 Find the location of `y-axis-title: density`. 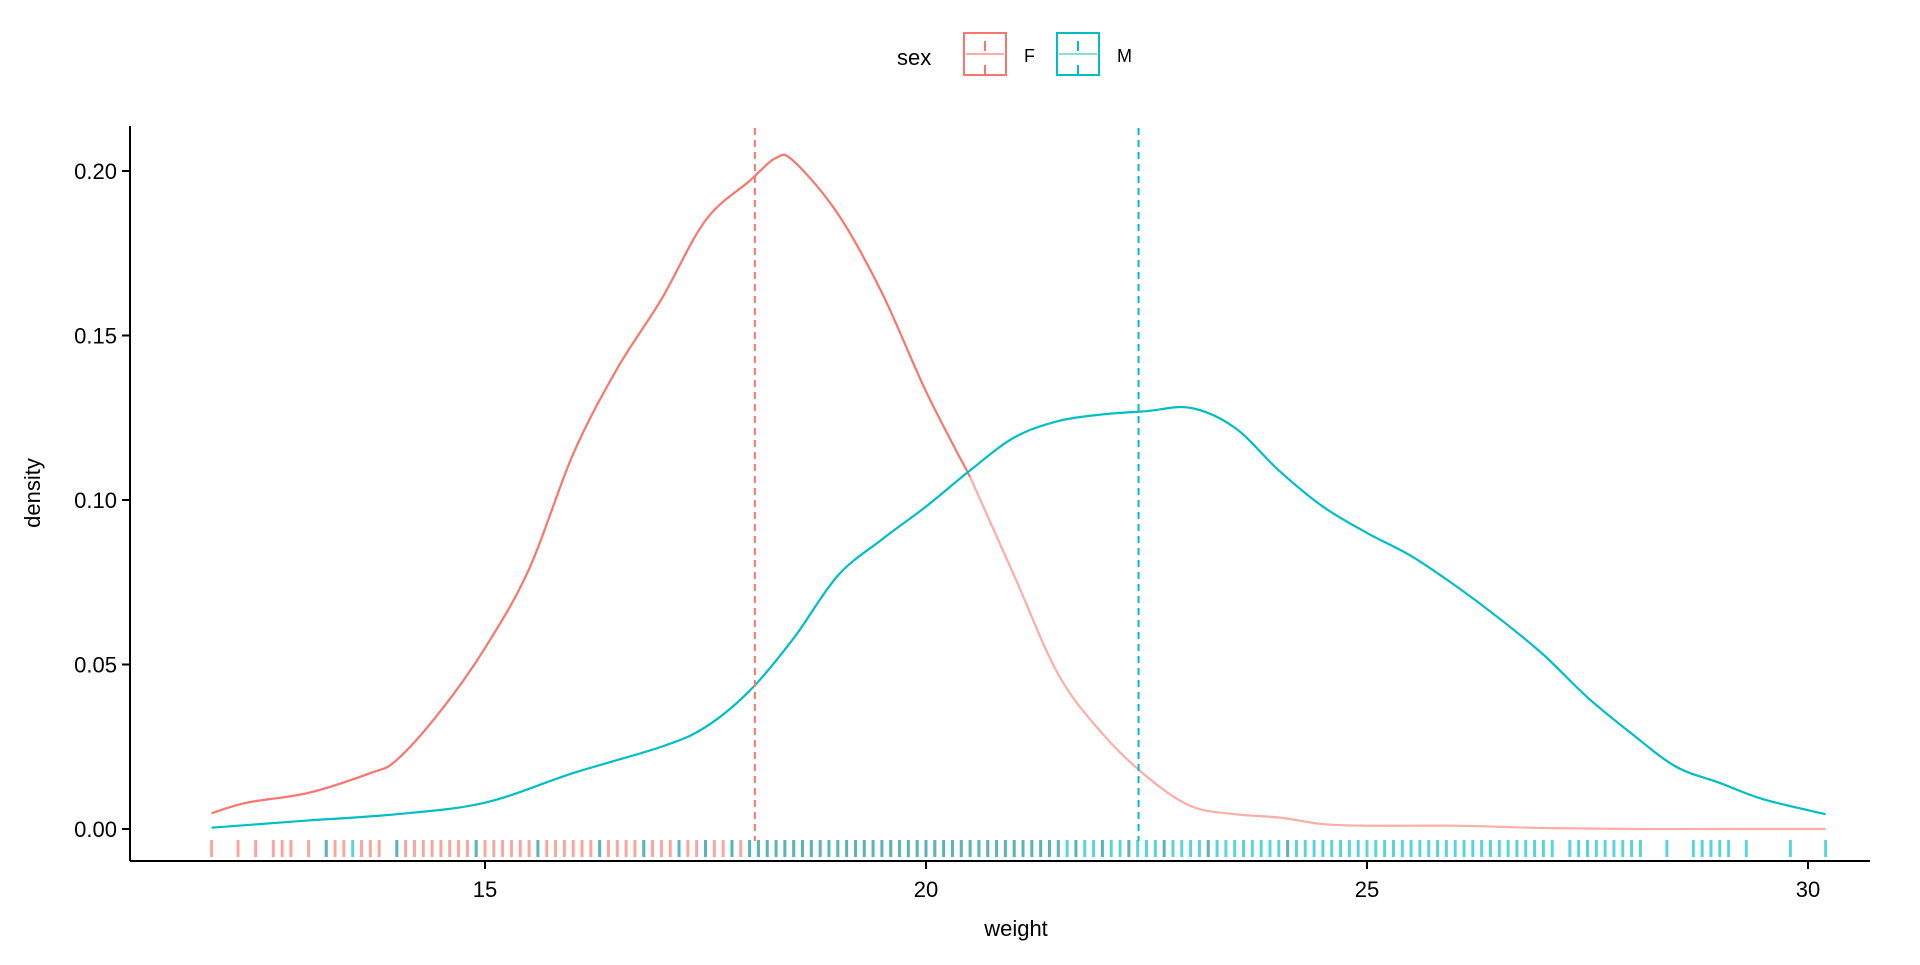

y-axis-title: density is located at coordinates (32, 493).